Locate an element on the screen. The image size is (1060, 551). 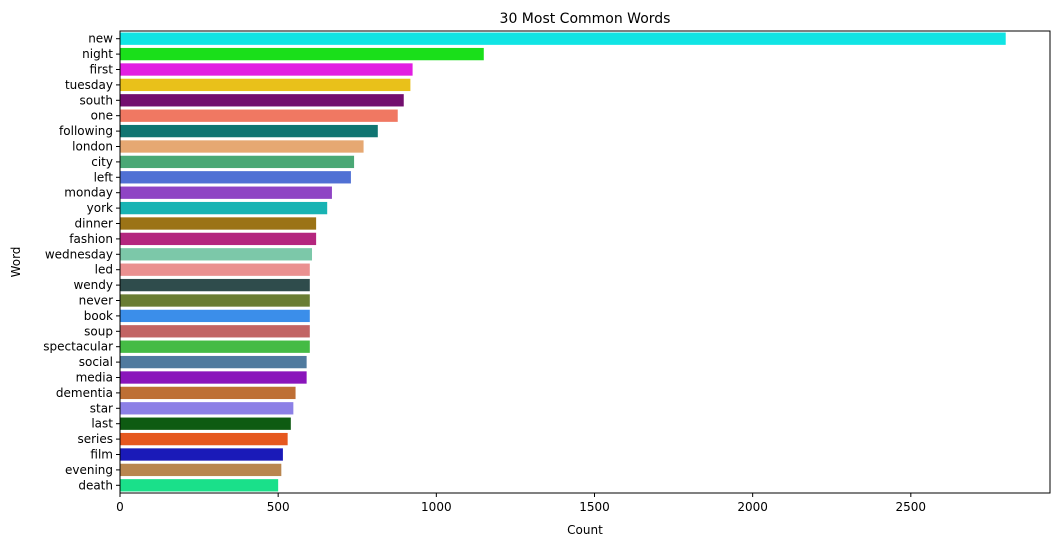
x-axis-ticks: 0 500 1000 1500 2000 2500 is located at coordinates (521, 503).